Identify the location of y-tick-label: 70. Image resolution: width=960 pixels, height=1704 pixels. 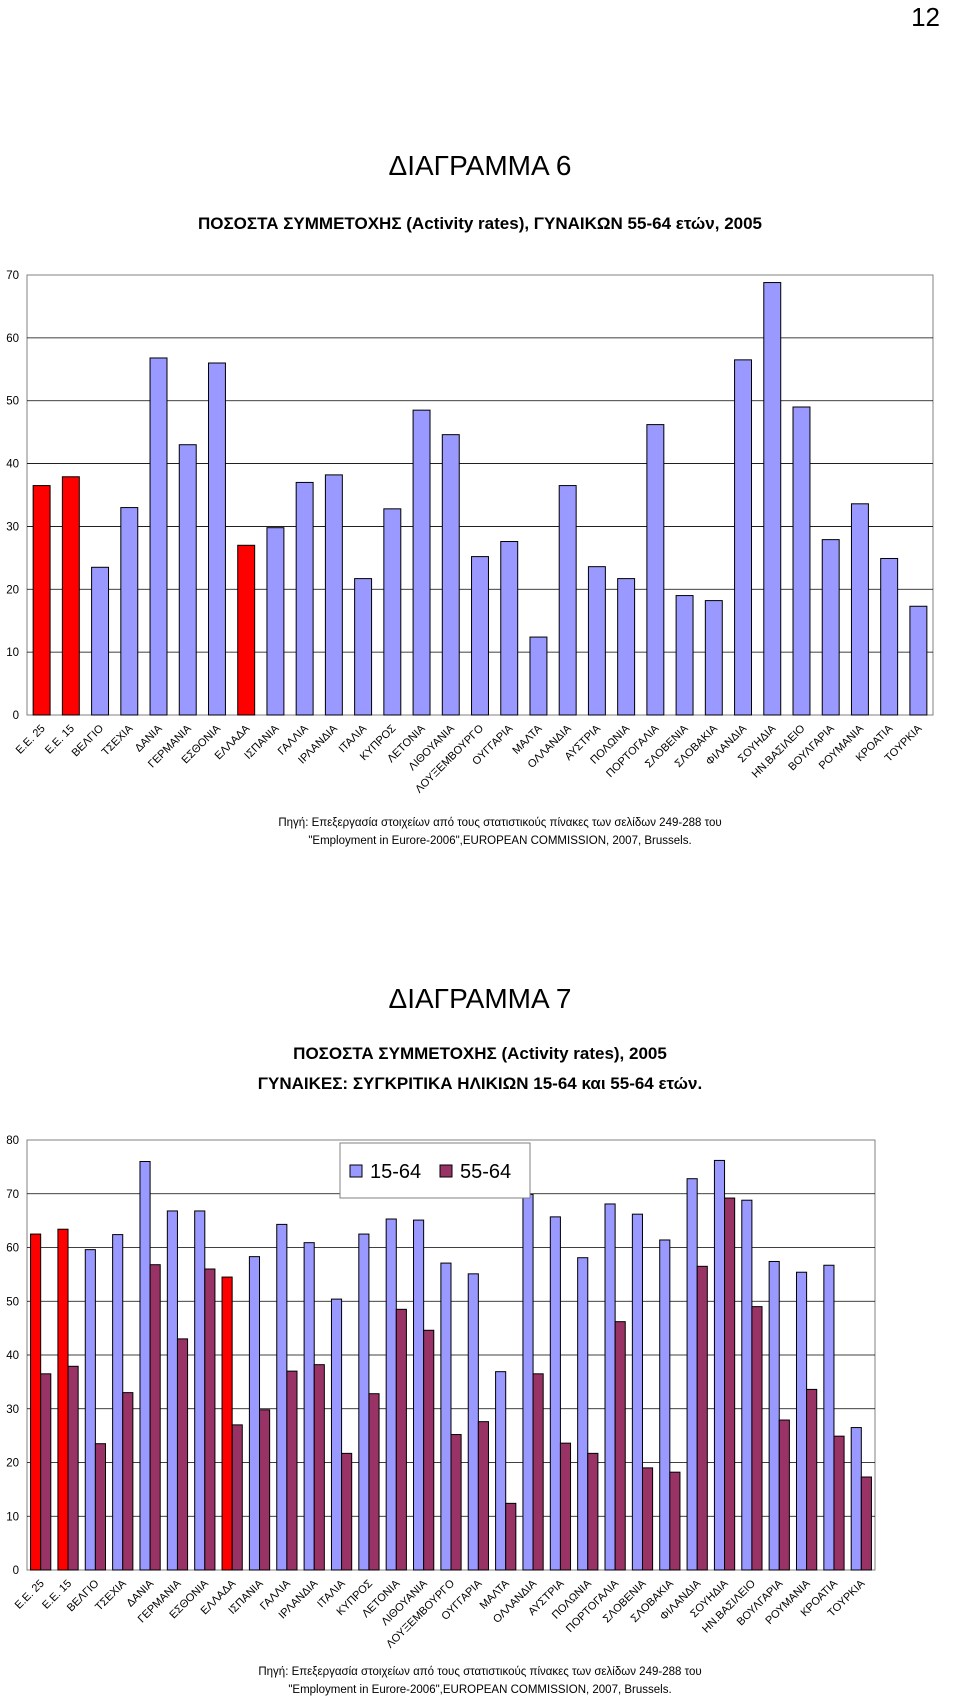
(12, 276).